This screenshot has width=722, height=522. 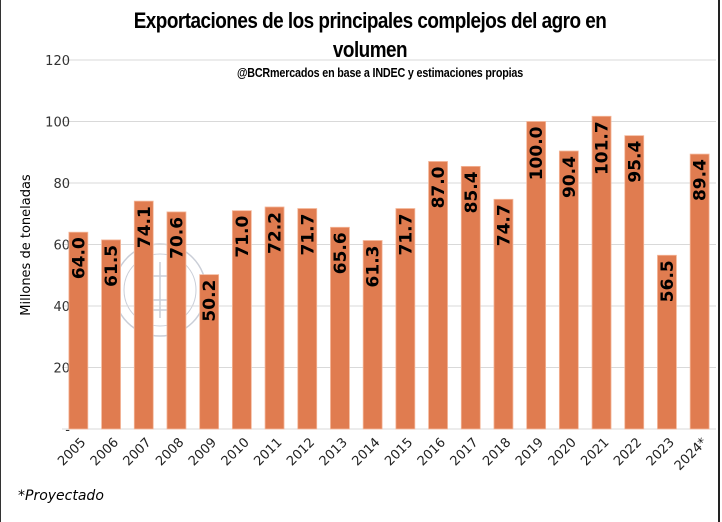 I want to click on x-tick-label: 2024*, so click(x=691, y=454).